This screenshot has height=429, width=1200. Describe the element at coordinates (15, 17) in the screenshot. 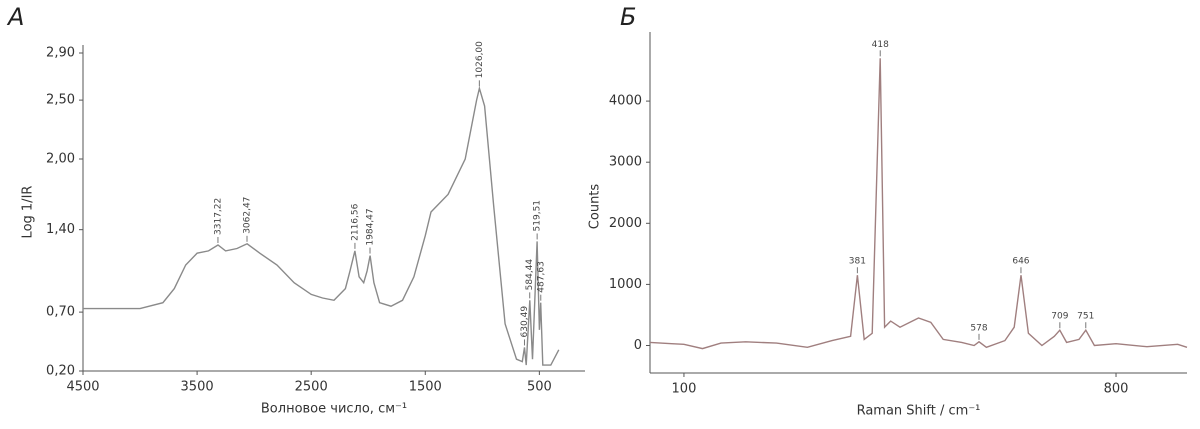

I see `panel-label: А` at that location.